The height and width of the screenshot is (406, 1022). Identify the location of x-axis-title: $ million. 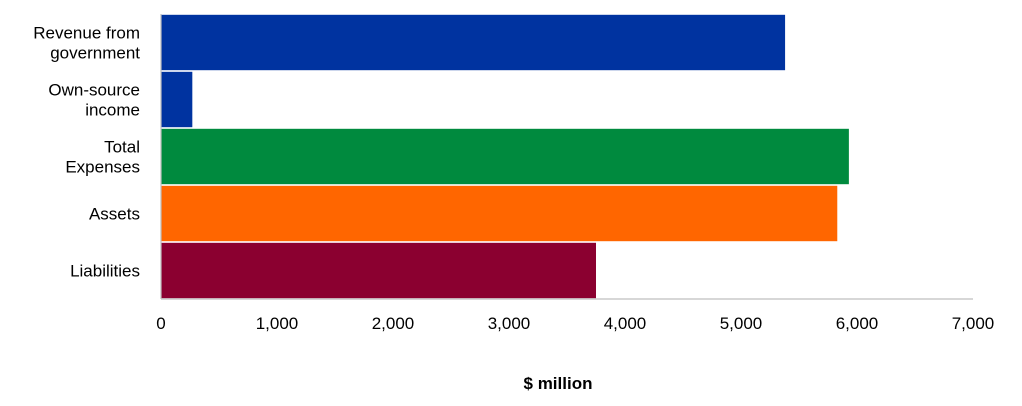
(558, 383).